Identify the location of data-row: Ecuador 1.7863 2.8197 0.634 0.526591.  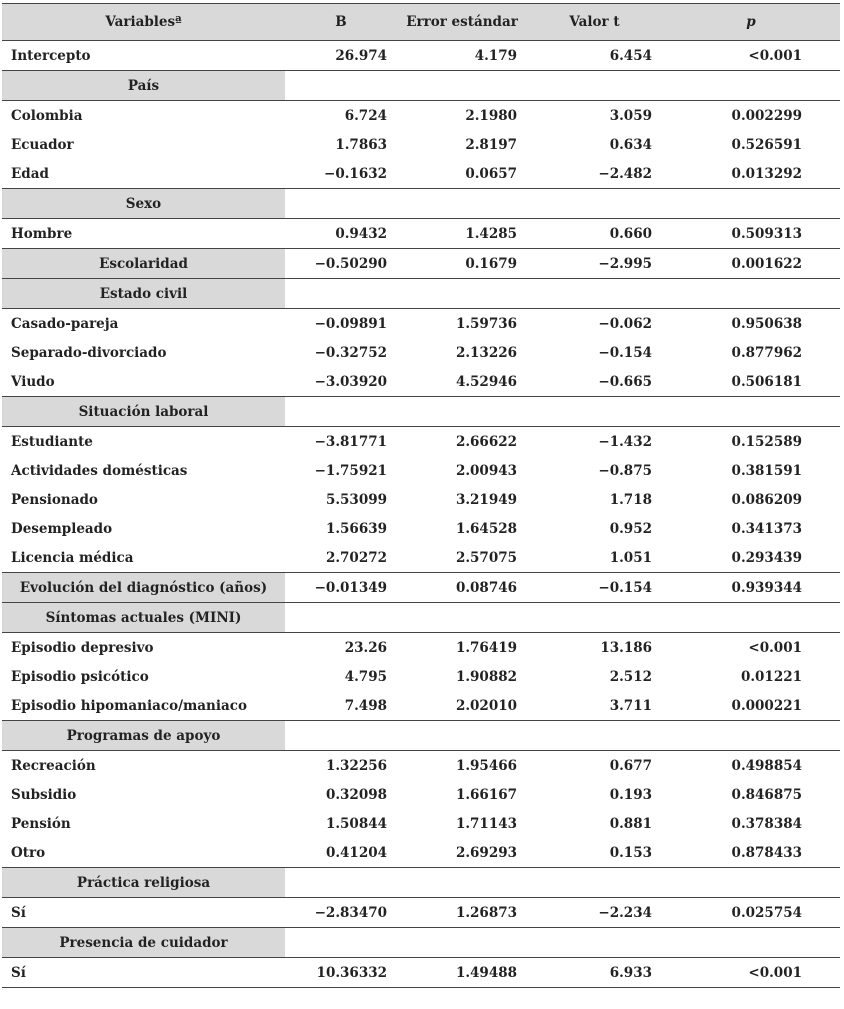
(421, 144).